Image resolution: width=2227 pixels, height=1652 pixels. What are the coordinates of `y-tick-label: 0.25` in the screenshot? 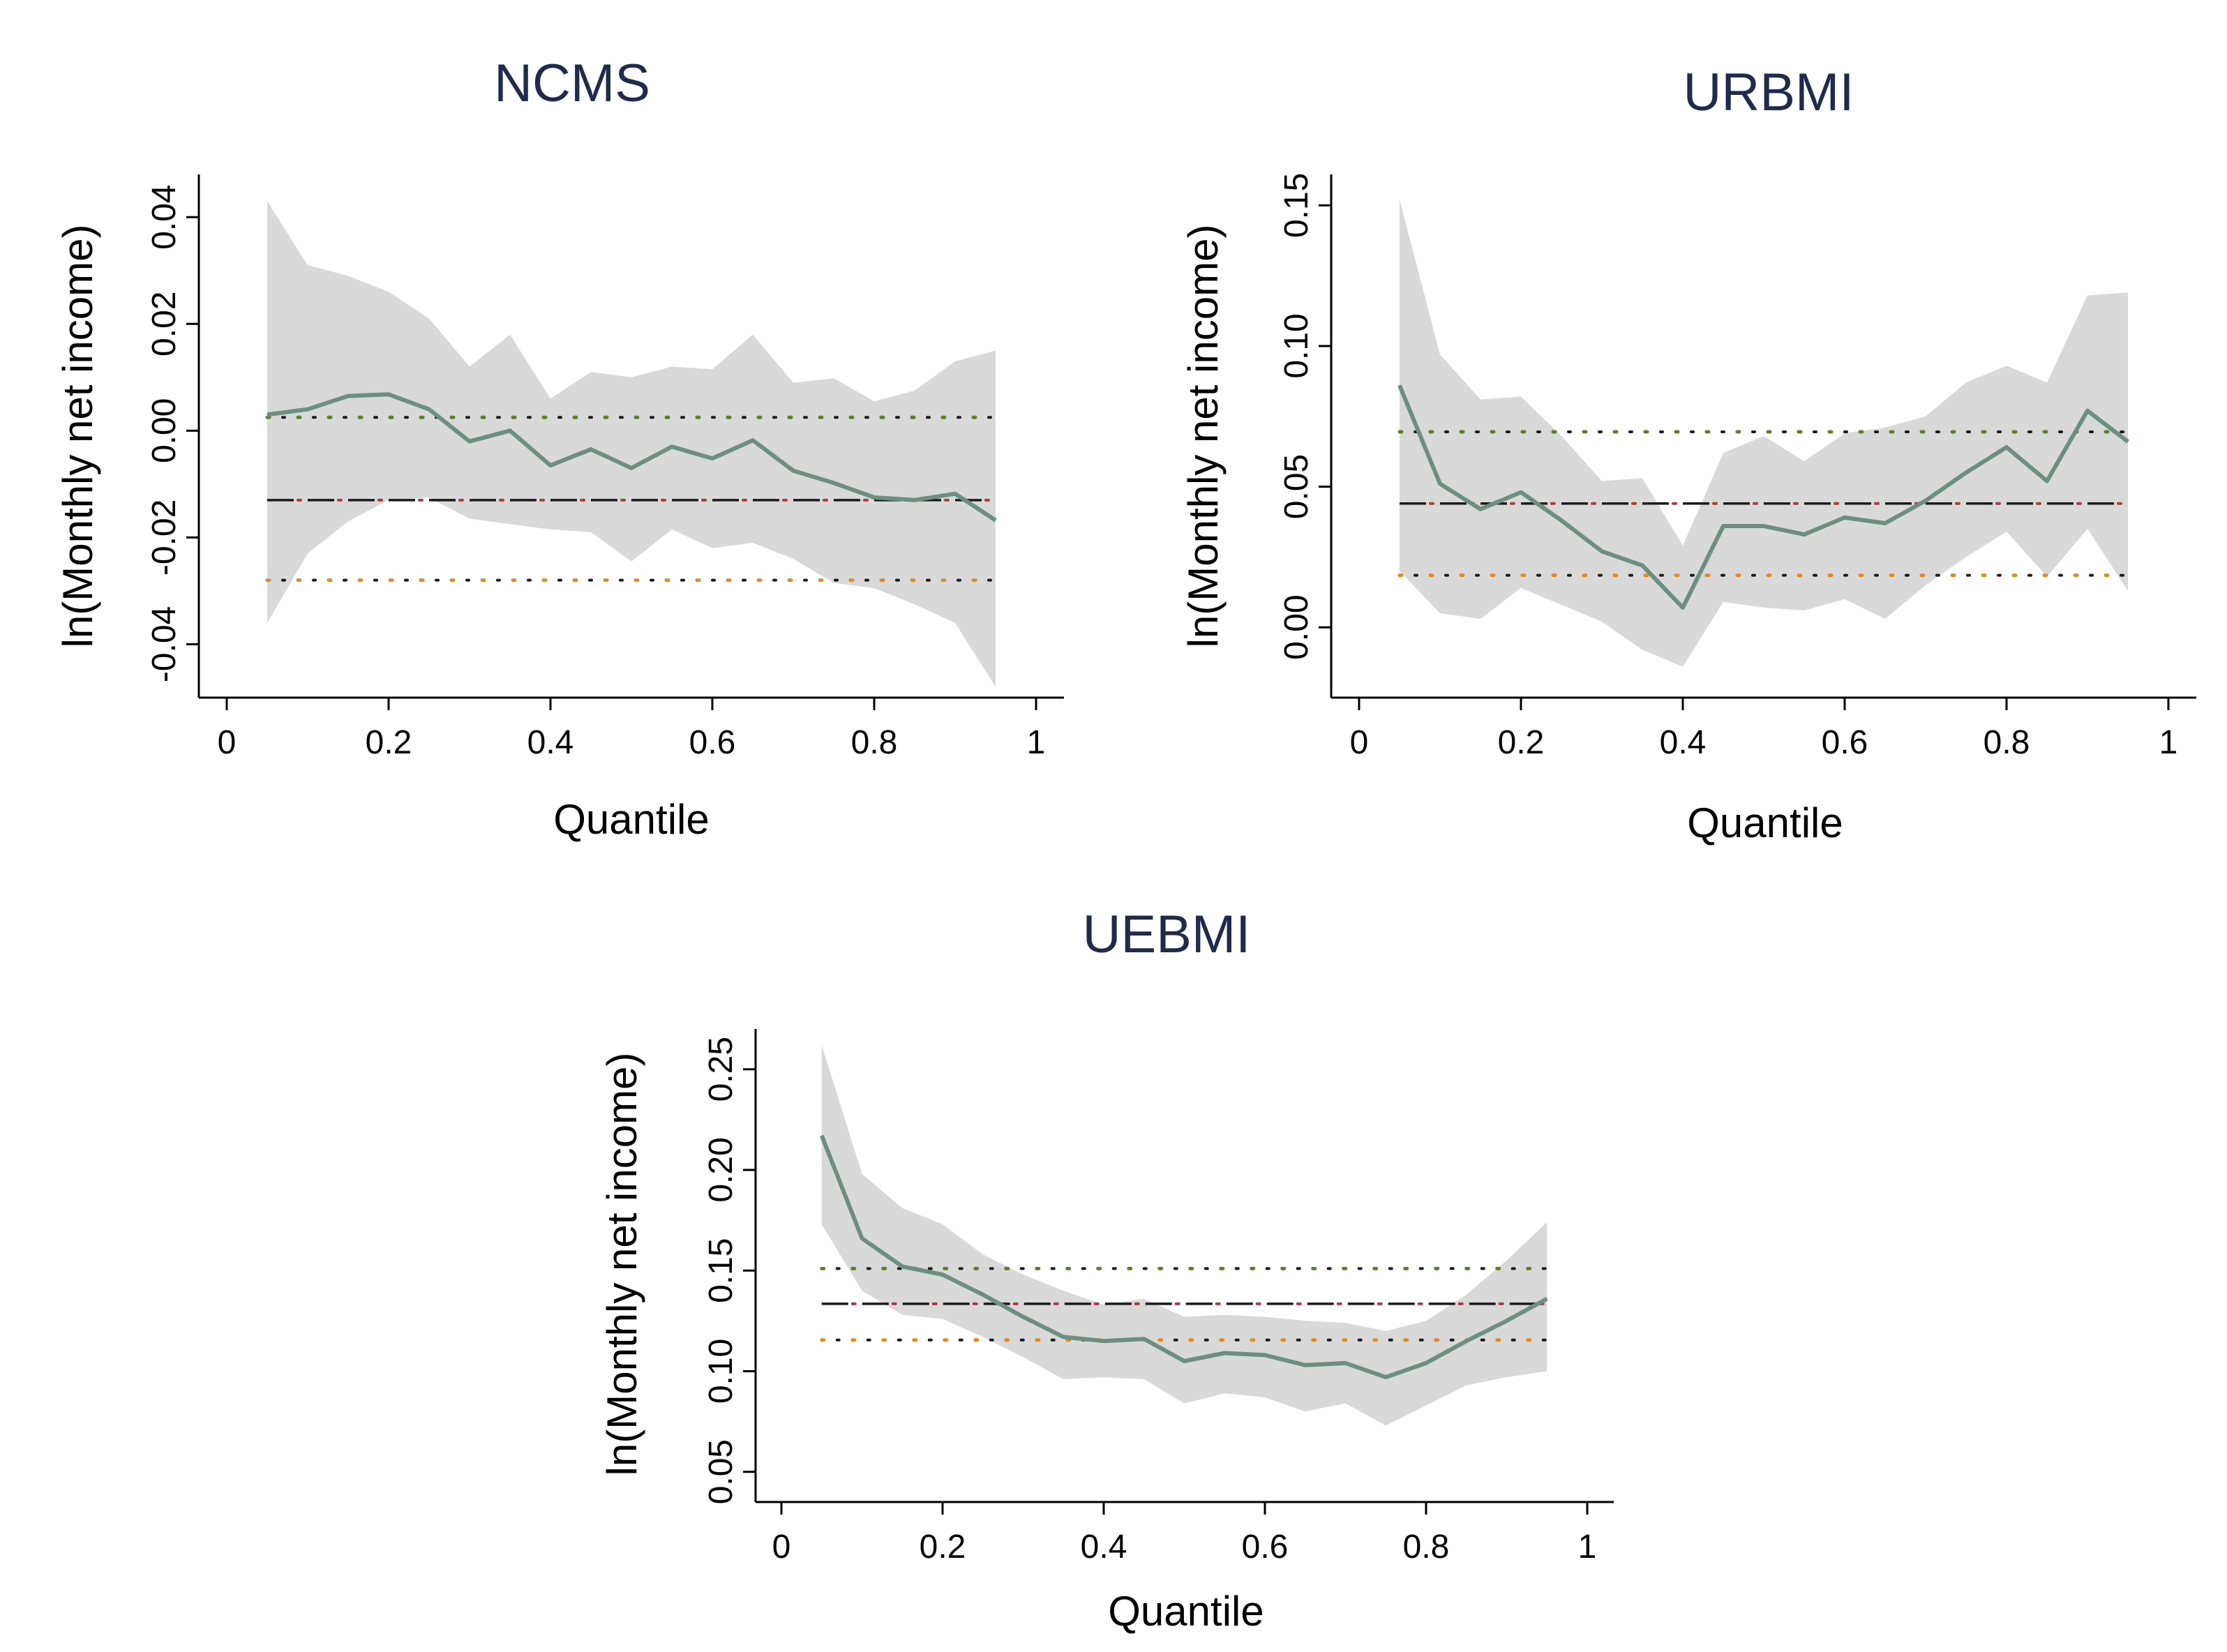 It's located at (722, 1069).